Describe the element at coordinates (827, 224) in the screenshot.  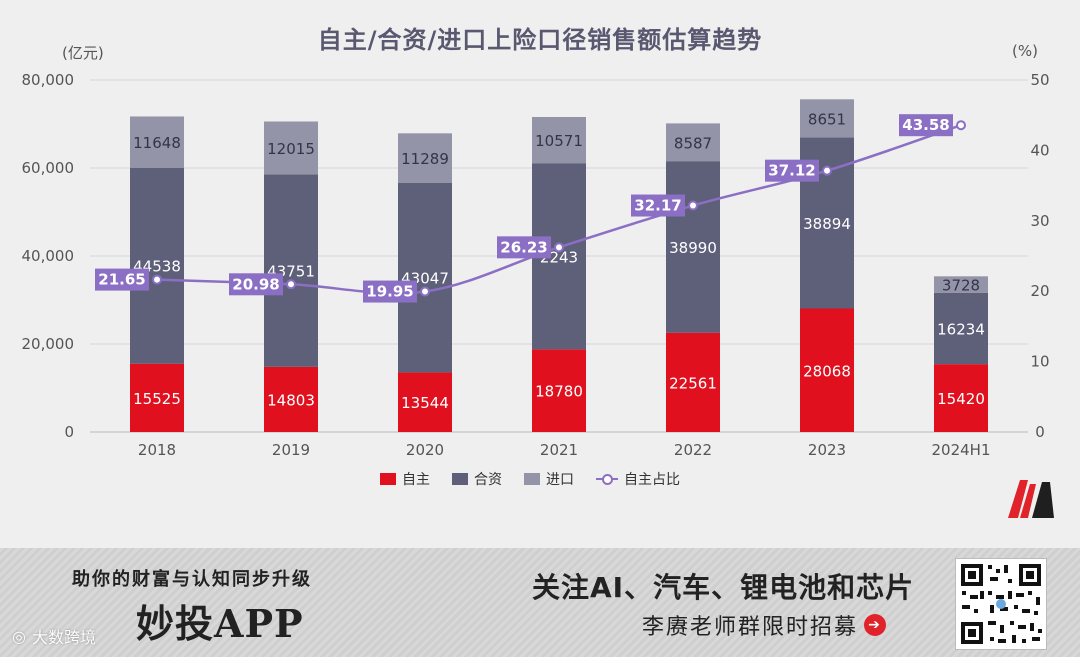
I see `bar-value-label: 38894` at that location.